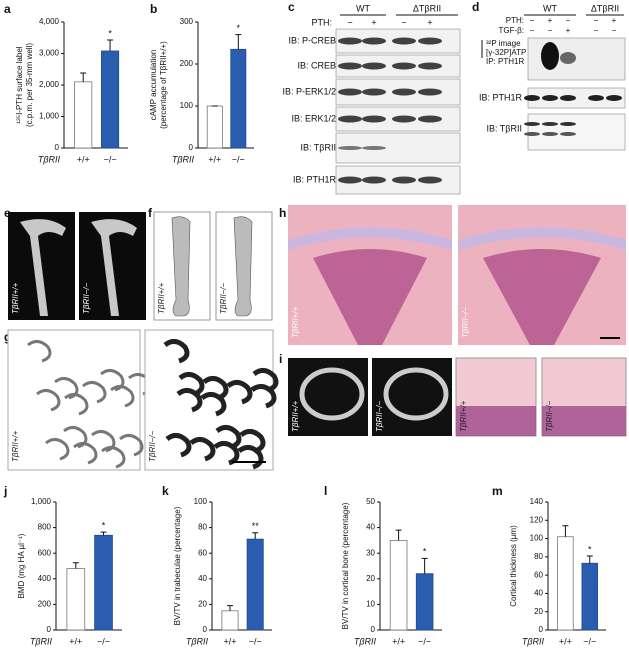 The height and width of the screenshot is (658, 629). I want to click on y-axis-label: ¹²⁵I-PTH surface label, so click(19, 84).